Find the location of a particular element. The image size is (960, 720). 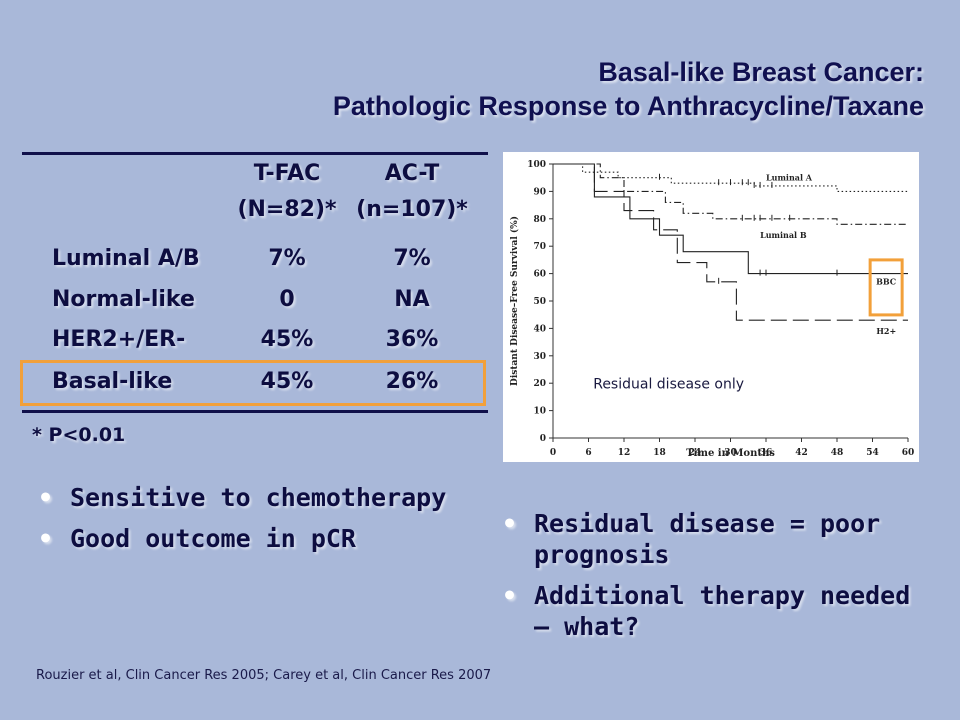

x-tick-label: 18 is located at coordinates (659, 453).